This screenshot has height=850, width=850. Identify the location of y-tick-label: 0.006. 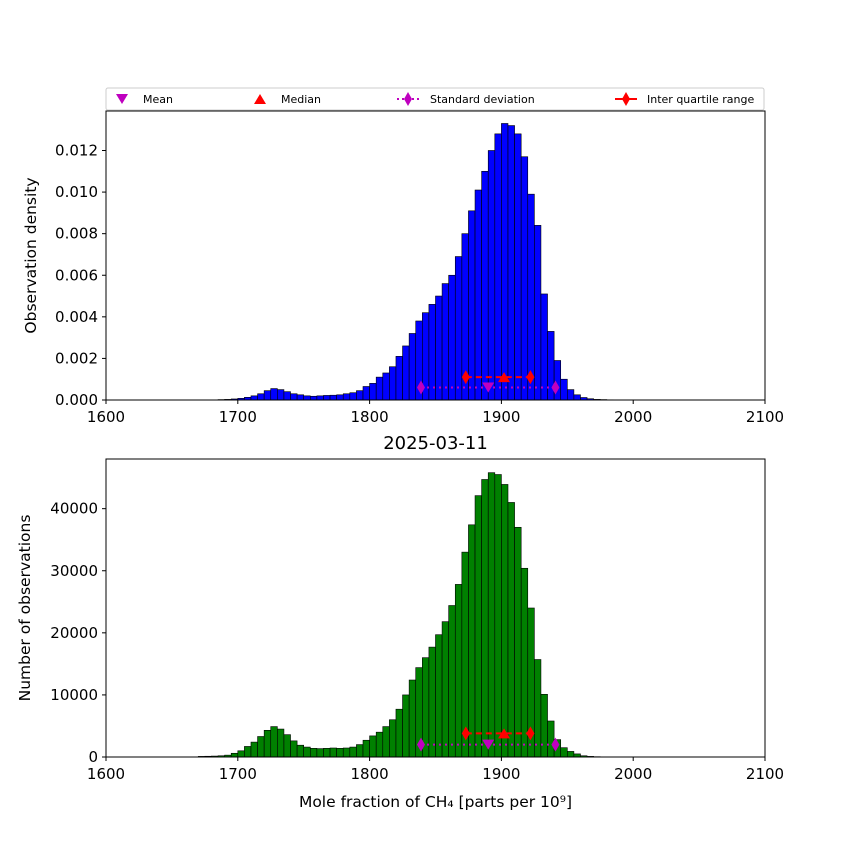
(76, 275).